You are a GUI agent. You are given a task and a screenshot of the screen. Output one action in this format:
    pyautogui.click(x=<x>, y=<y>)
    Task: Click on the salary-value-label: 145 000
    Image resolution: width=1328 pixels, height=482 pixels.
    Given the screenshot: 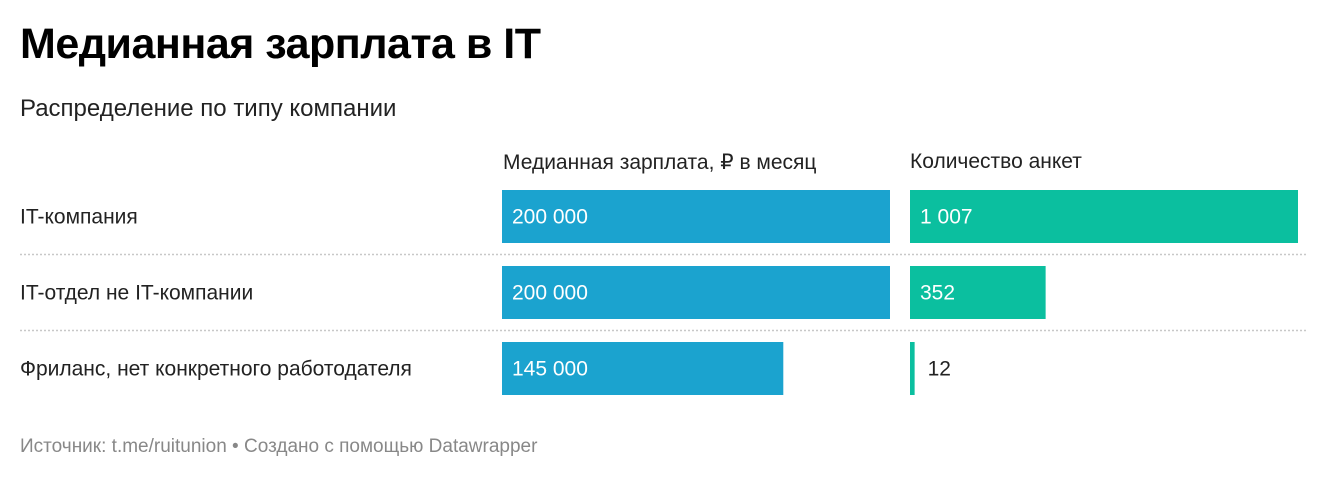 What is the action you would take?
    pyautogui.click(x=550, y=369)
    